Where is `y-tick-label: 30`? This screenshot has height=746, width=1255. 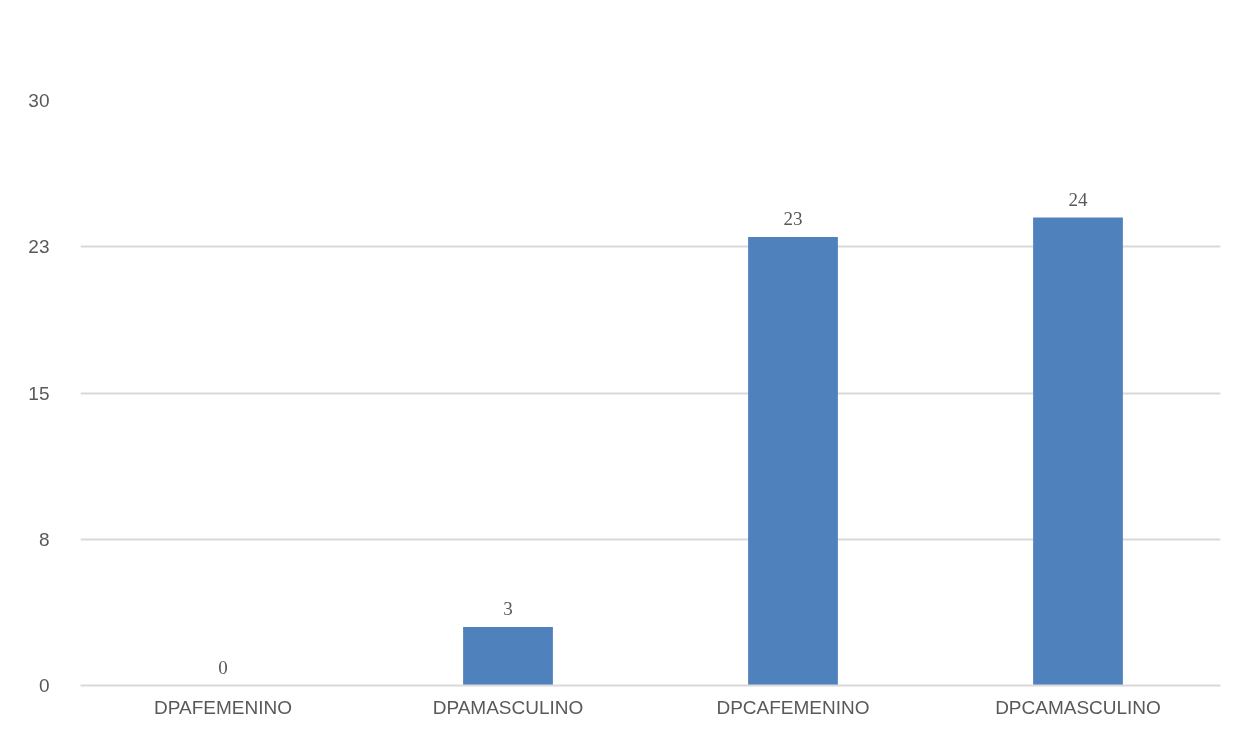 y-tick-label: 30 is located at coordinates (39, 100).